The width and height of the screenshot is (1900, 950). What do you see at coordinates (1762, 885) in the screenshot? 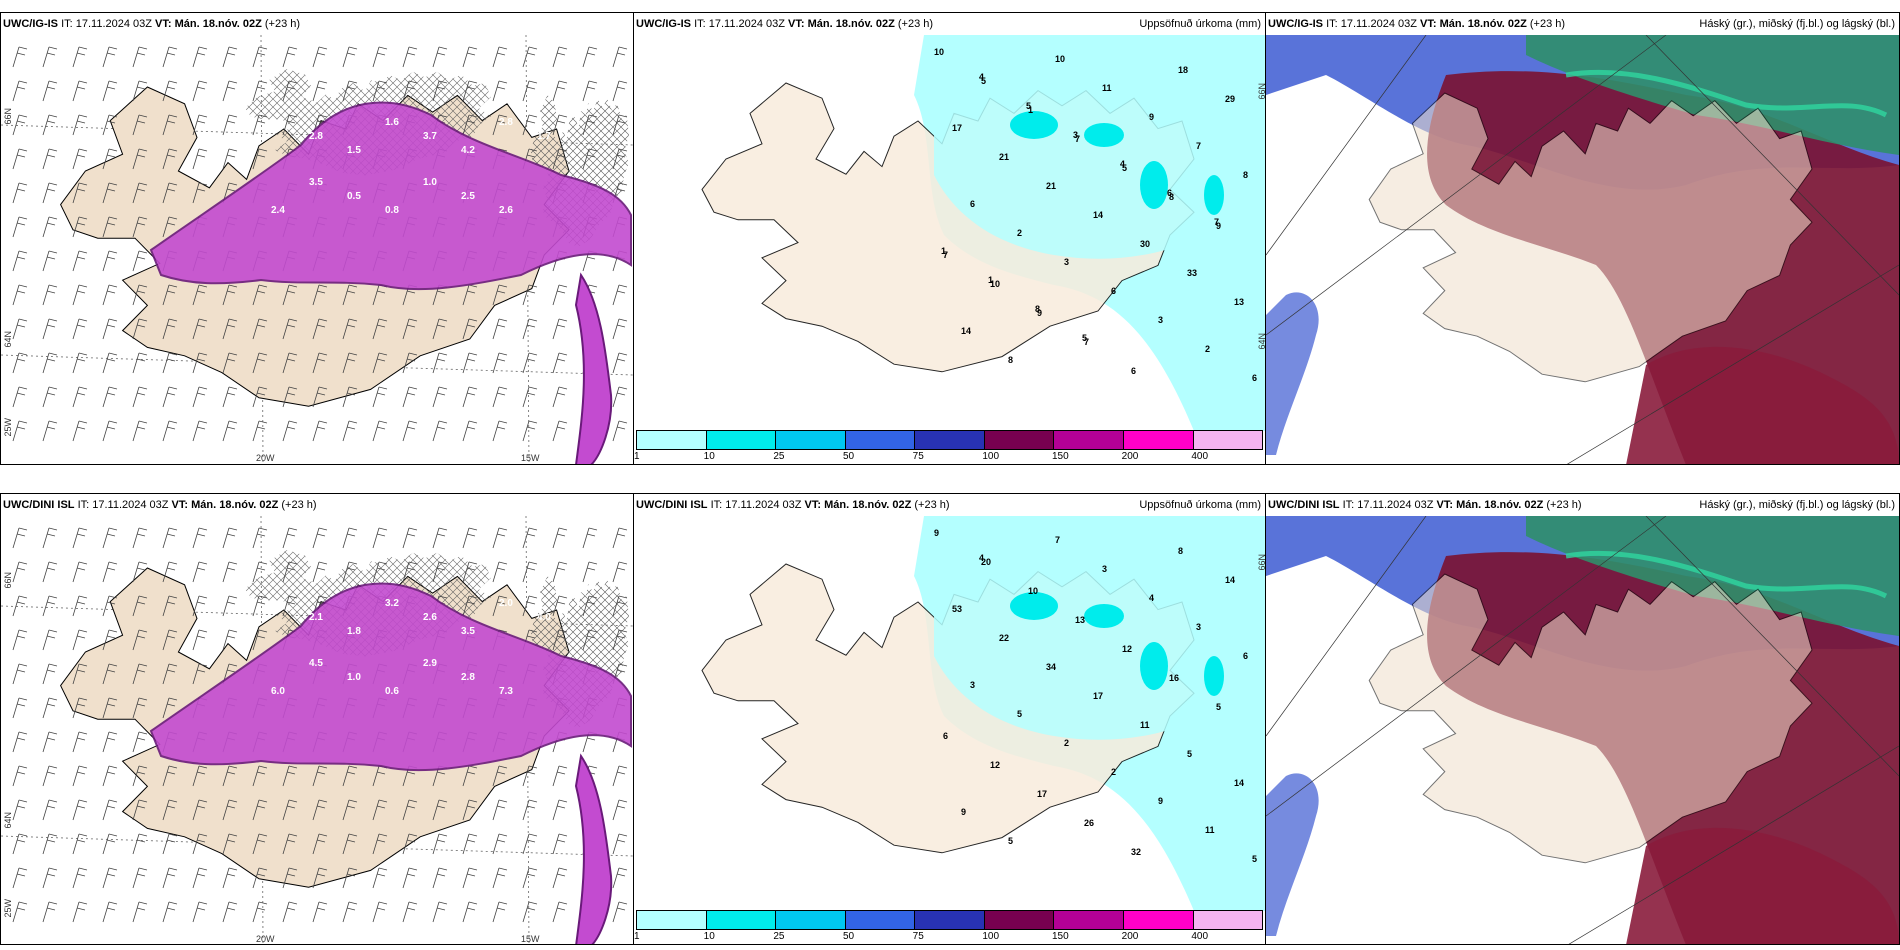
I see `mid-cloud-area` at bounding box center [1762, 885].